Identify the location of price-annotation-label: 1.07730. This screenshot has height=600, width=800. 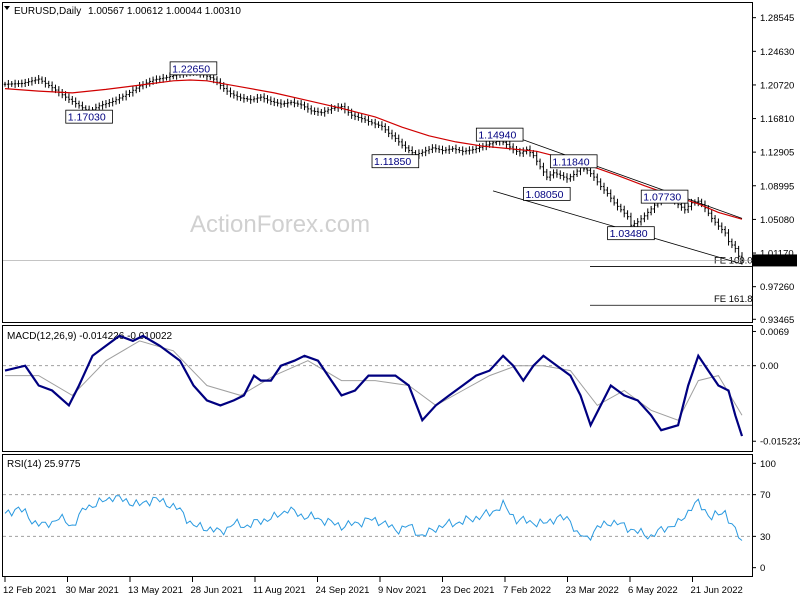
(662, 198).